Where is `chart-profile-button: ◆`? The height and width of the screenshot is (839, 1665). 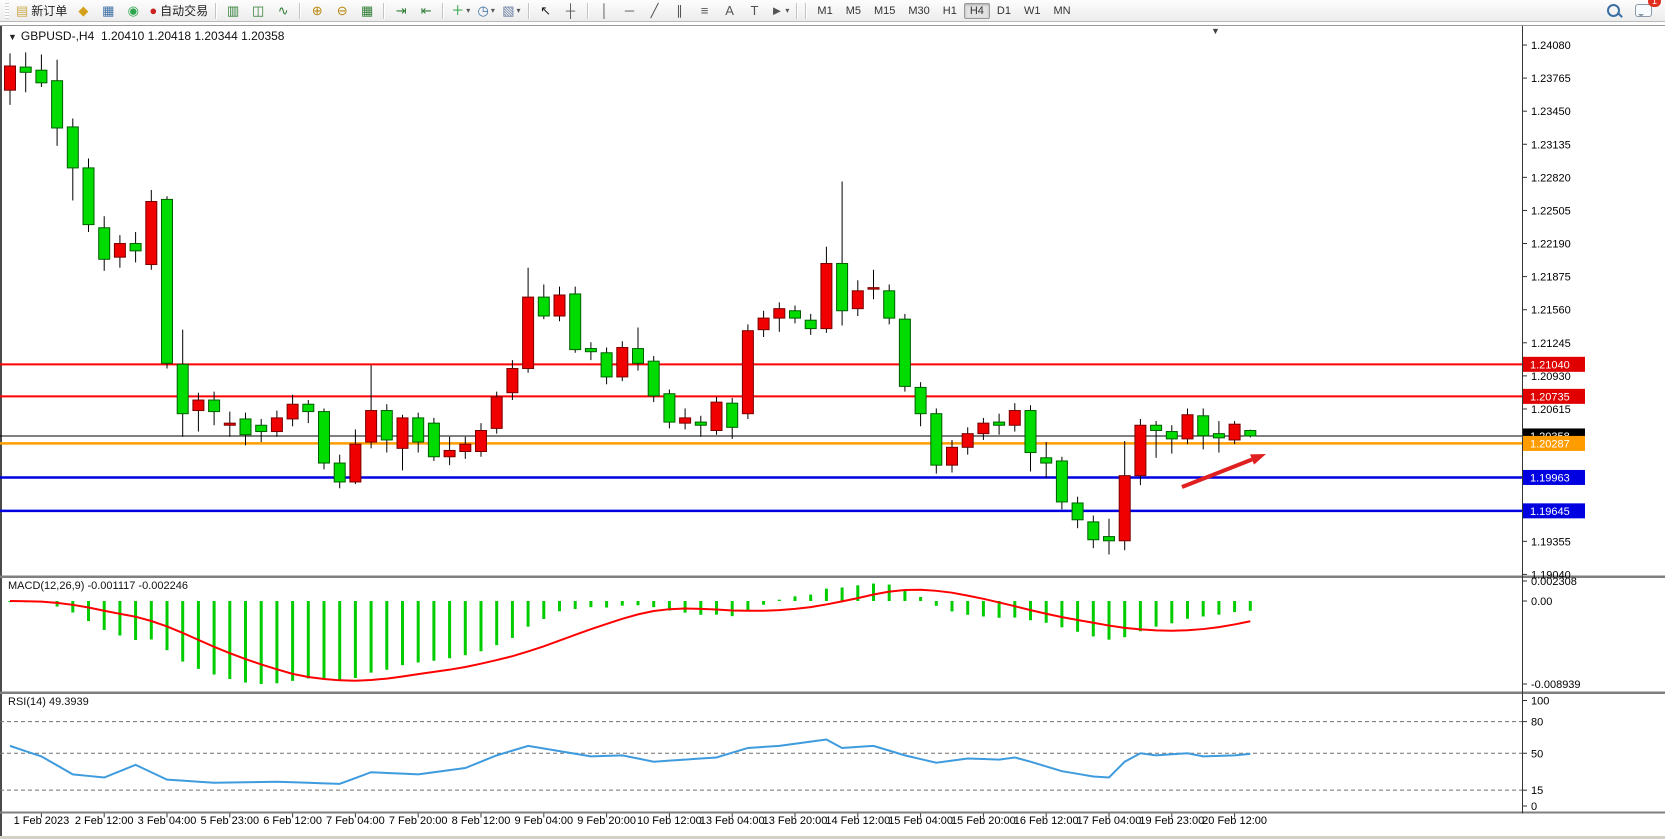 chart-profile-button: ◆ is located at coordinates (83, 11).